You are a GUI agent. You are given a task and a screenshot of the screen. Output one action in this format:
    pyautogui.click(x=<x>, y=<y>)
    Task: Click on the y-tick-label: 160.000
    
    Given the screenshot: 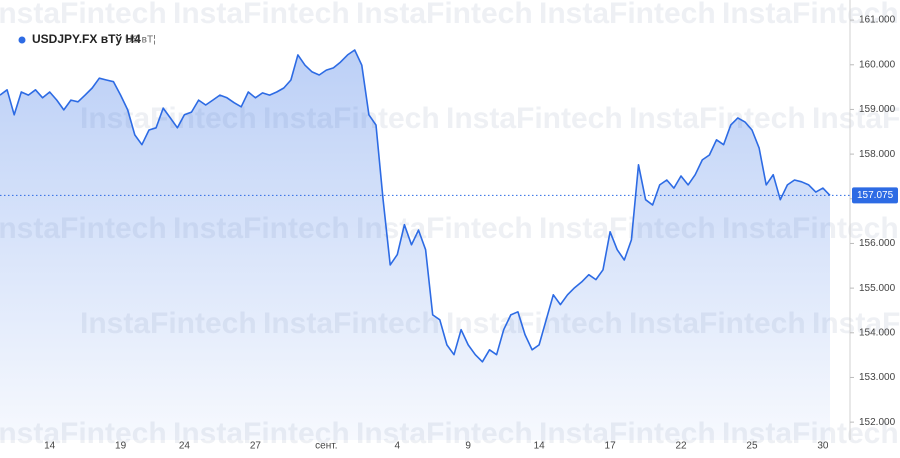 What is the action you would take?
    pyautogui.click(x=877, y=64)
    